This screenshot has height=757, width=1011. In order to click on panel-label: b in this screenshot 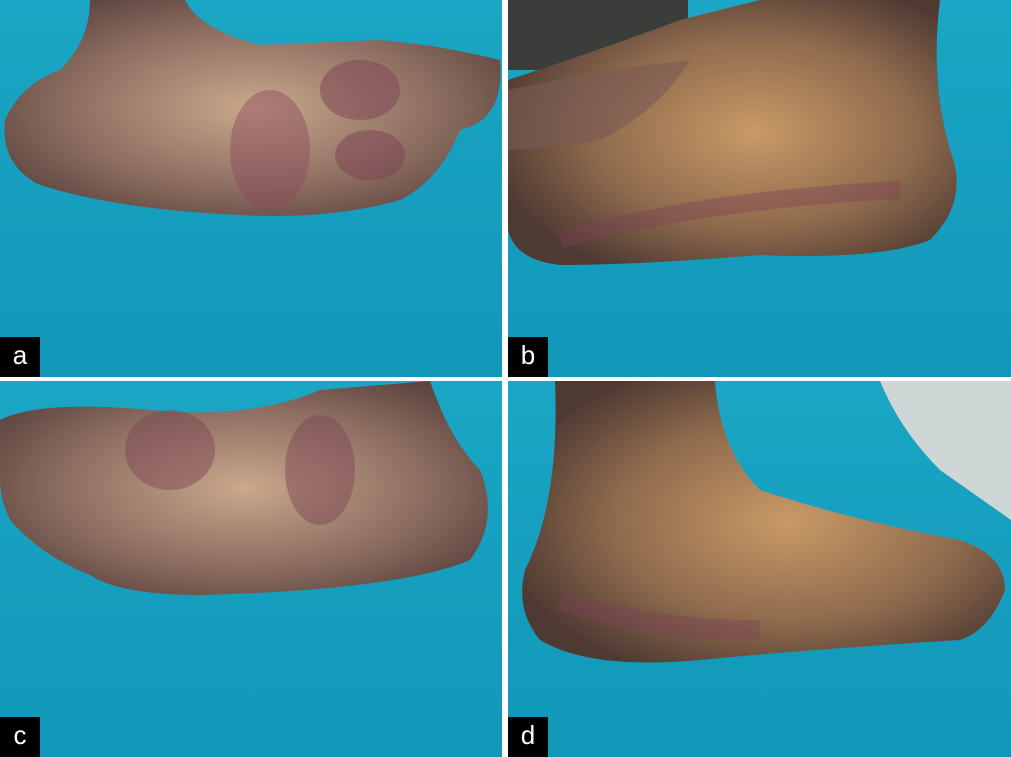, I will do `click(528, 355)`.